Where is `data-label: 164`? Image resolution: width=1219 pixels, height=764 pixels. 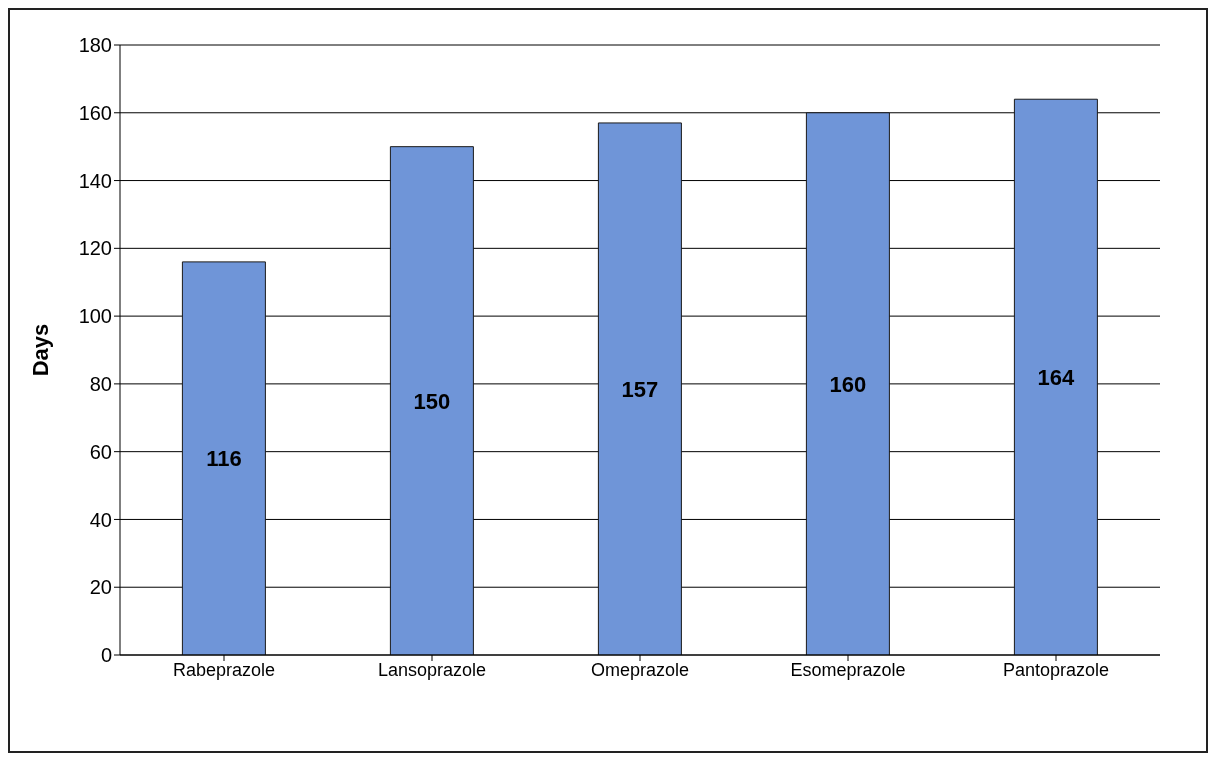
data-label: 164 is located at coordinates (1056, 377).